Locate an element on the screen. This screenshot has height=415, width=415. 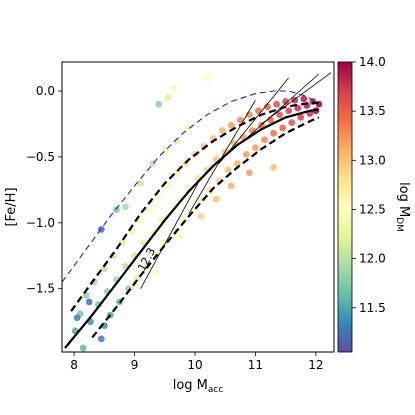
colorbar-title: log MDM is located at coordinates (402, 207).